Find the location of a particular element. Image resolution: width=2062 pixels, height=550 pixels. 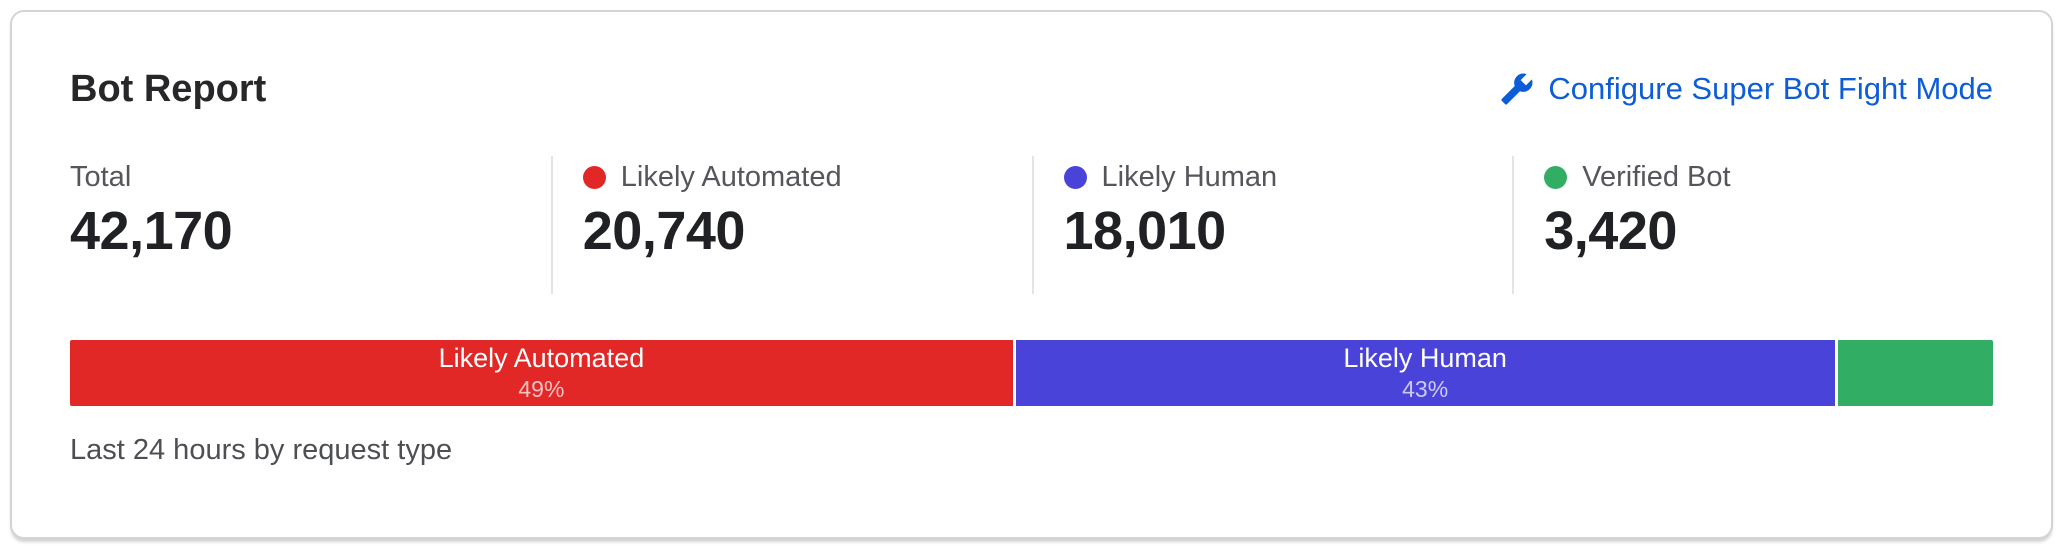

legend-dot-verified-bot is located at coordinates (1556, 177).